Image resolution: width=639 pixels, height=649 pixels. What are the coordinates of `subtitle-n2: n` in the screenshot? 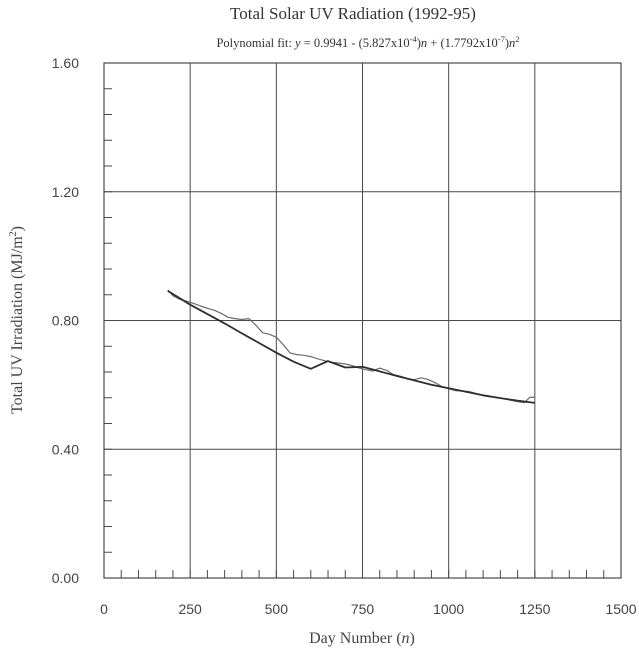 It's located at (512, 43).